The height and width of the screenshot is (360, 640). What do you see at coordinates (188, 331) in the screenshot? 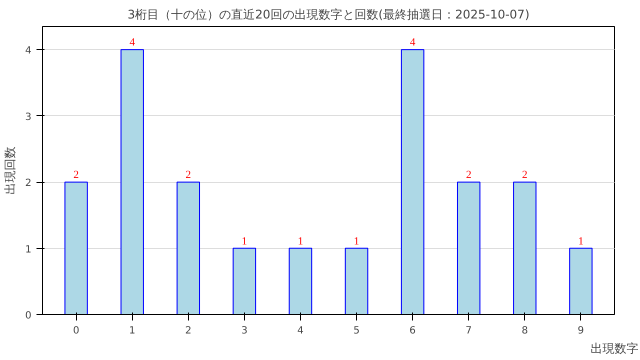
I see `x-tick-label: 2` at bounding box center [188, 331].